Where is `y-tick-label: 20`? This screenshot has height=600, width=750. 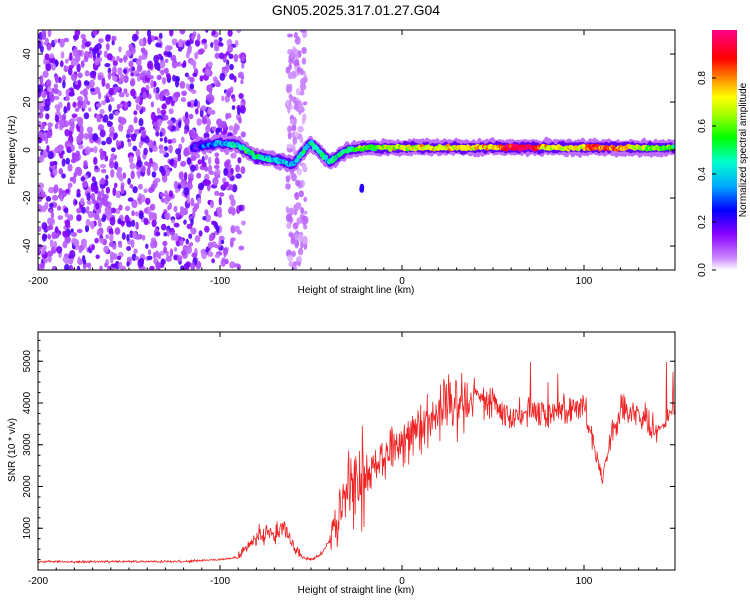
y-tick-label: 20 is located at coordinates (27, 102).